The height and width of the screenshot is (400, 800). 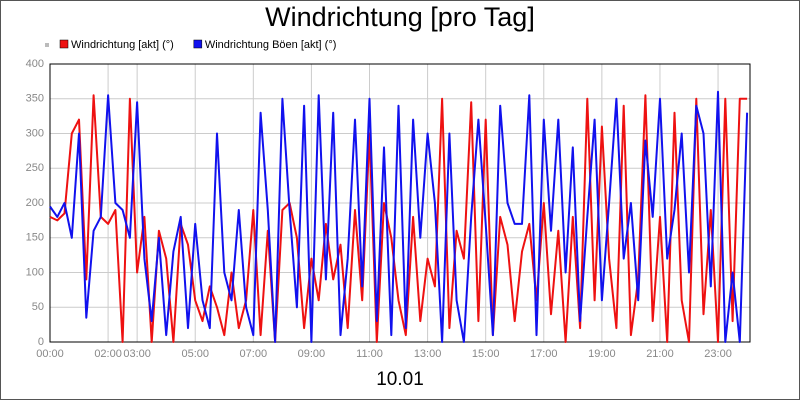 I want to click on y-tick-label: 100, so click(x=35, y=272).